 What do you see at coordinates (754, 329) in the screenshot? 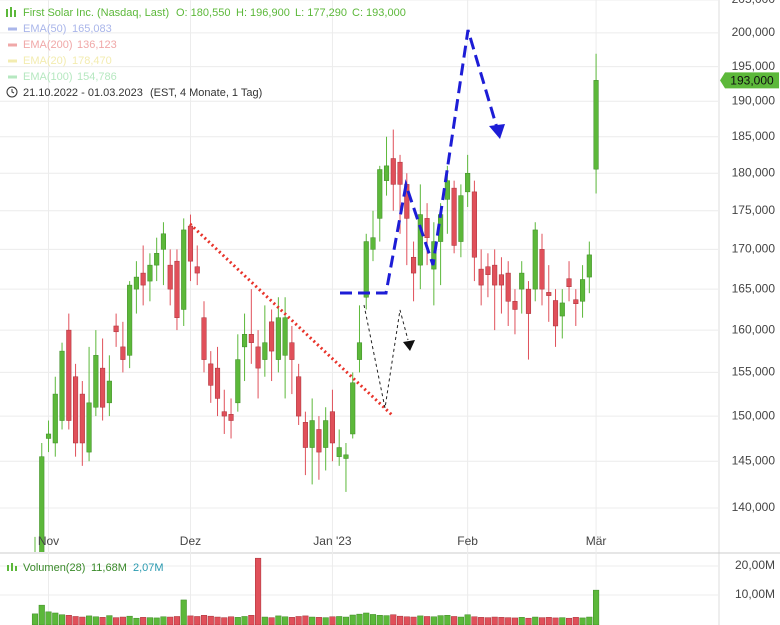
I see `y-tick-label: 160,000` at bounding box center [754, 329].